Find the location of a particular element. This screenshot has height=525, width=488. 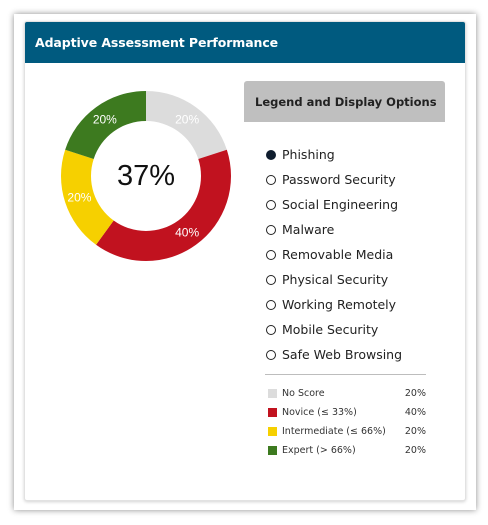

card-title: Adaptive Assessment Performance is located at coordinates (157, 42).